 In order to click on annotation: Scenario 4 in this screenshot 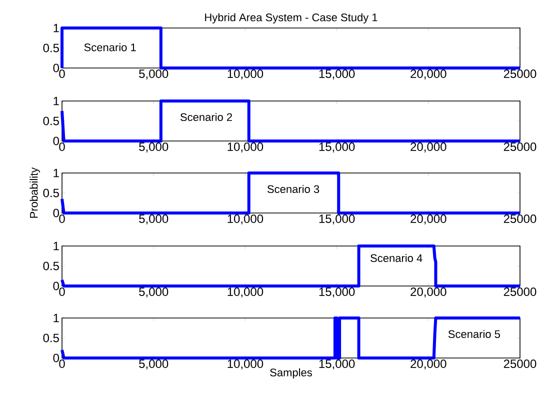, I will do `click(396, 258)`.